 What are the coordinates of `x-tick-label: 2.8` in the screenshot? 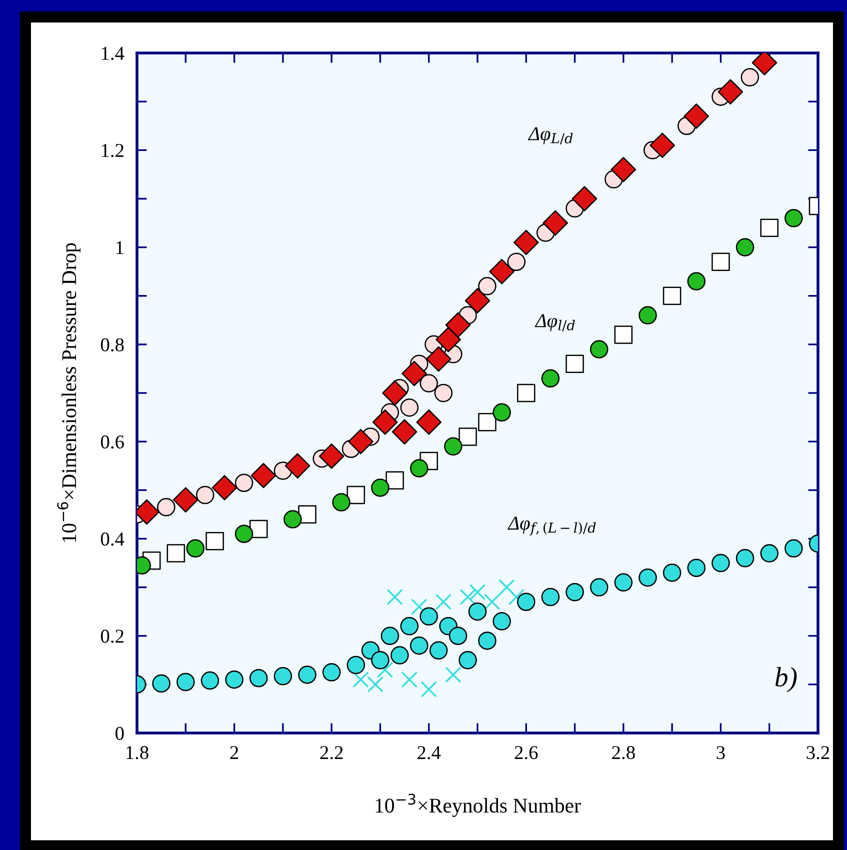 It's located at (623, 753).